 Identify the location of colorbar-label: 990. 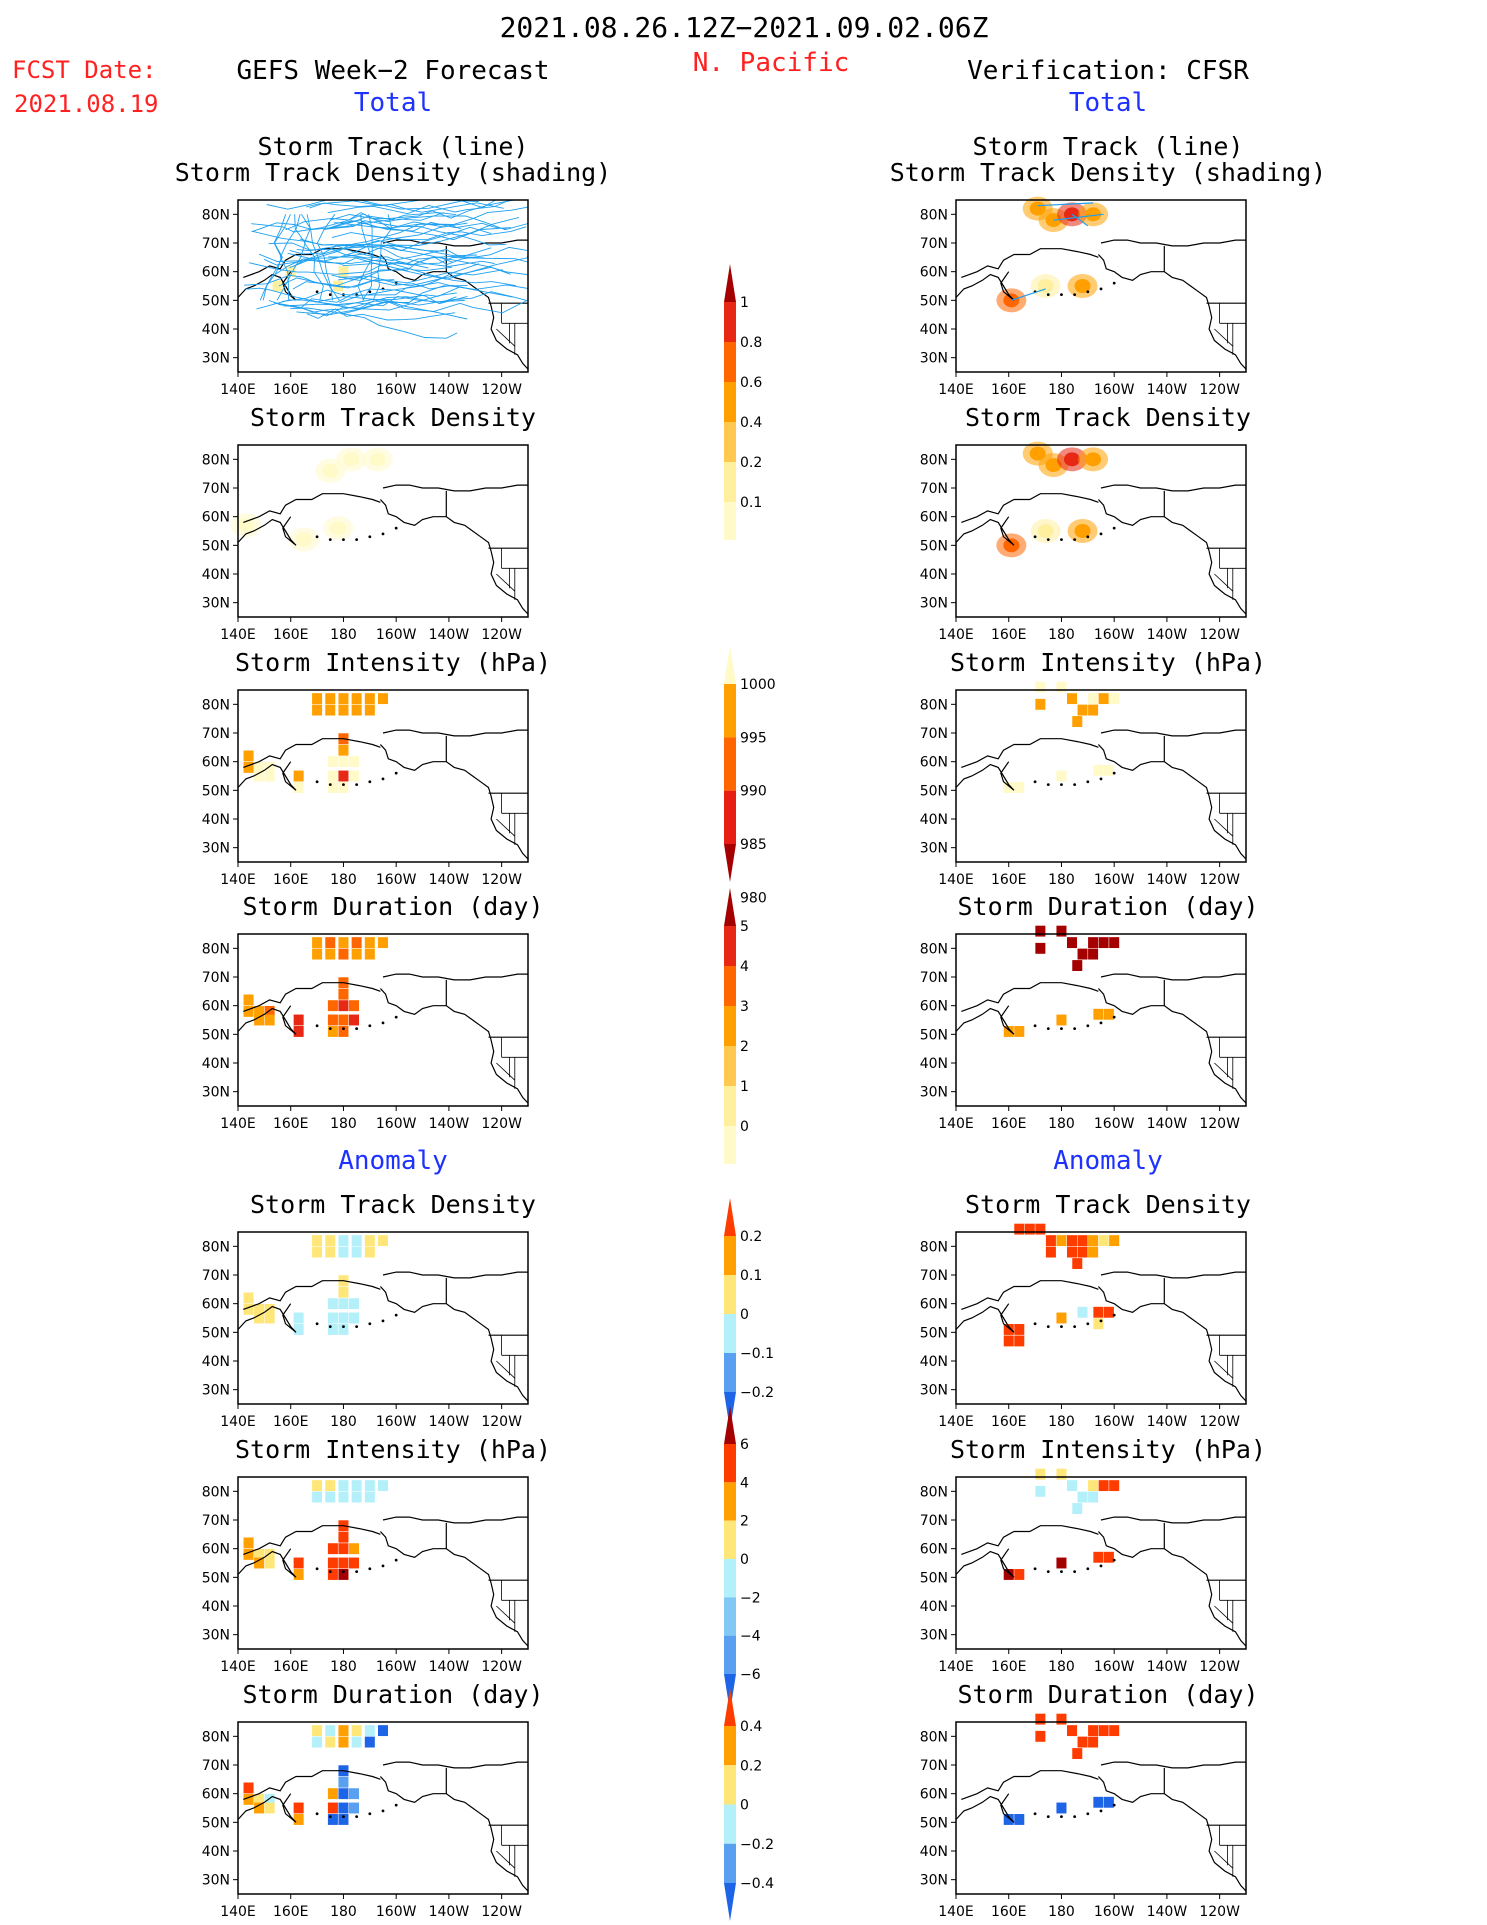
(753, 792).